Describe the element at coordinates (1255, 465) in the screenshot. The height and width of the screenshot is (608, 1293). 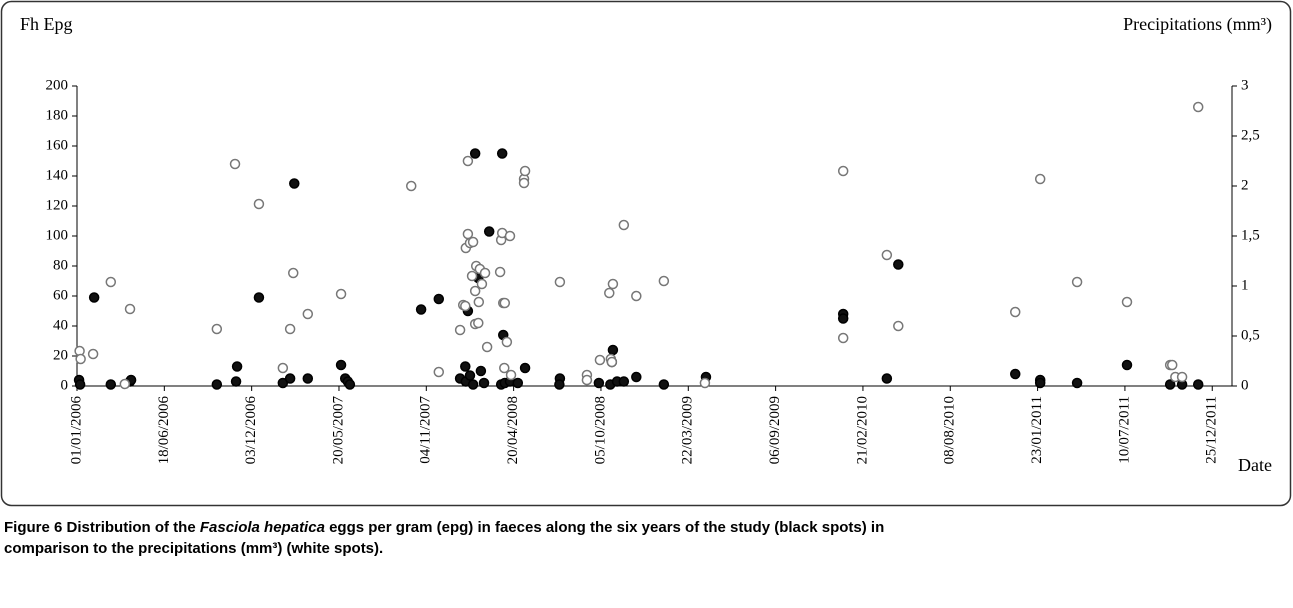
I see `x-axis-title: Date` at that location.